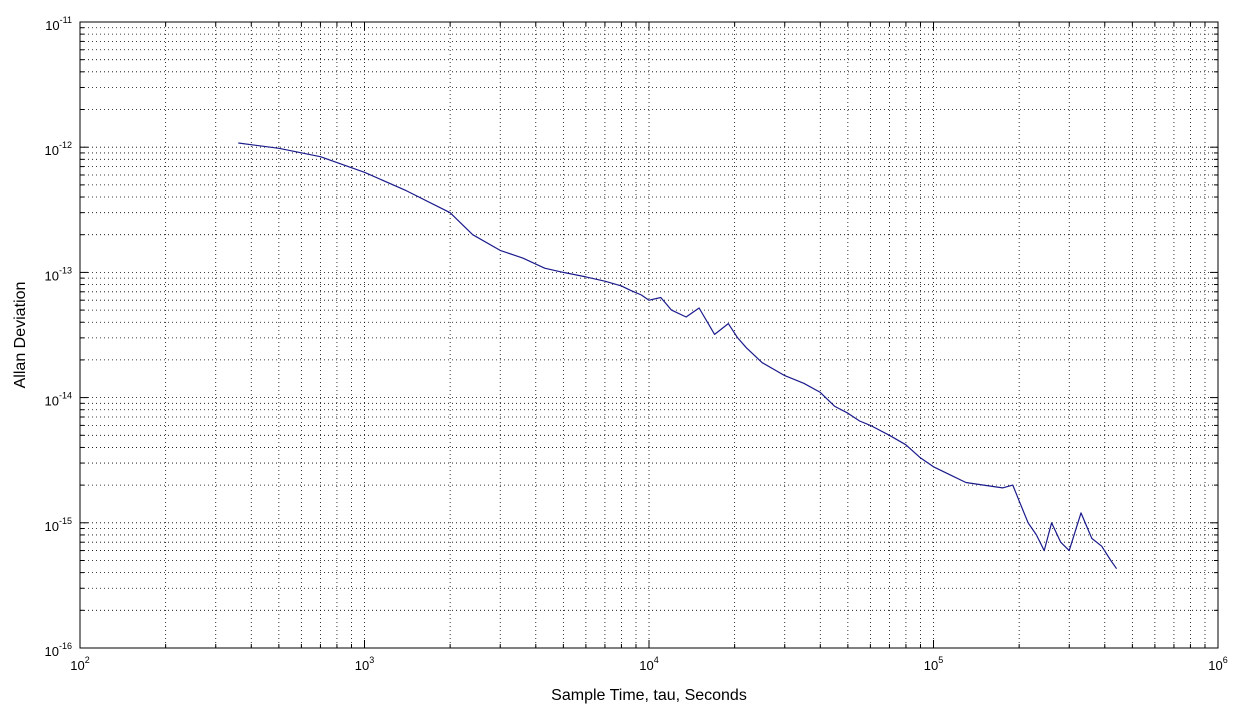  What do you see at coordinates (87, 660) in the screenshot?
I see `tick-exponent: 2` at bounding box center [87, 660].